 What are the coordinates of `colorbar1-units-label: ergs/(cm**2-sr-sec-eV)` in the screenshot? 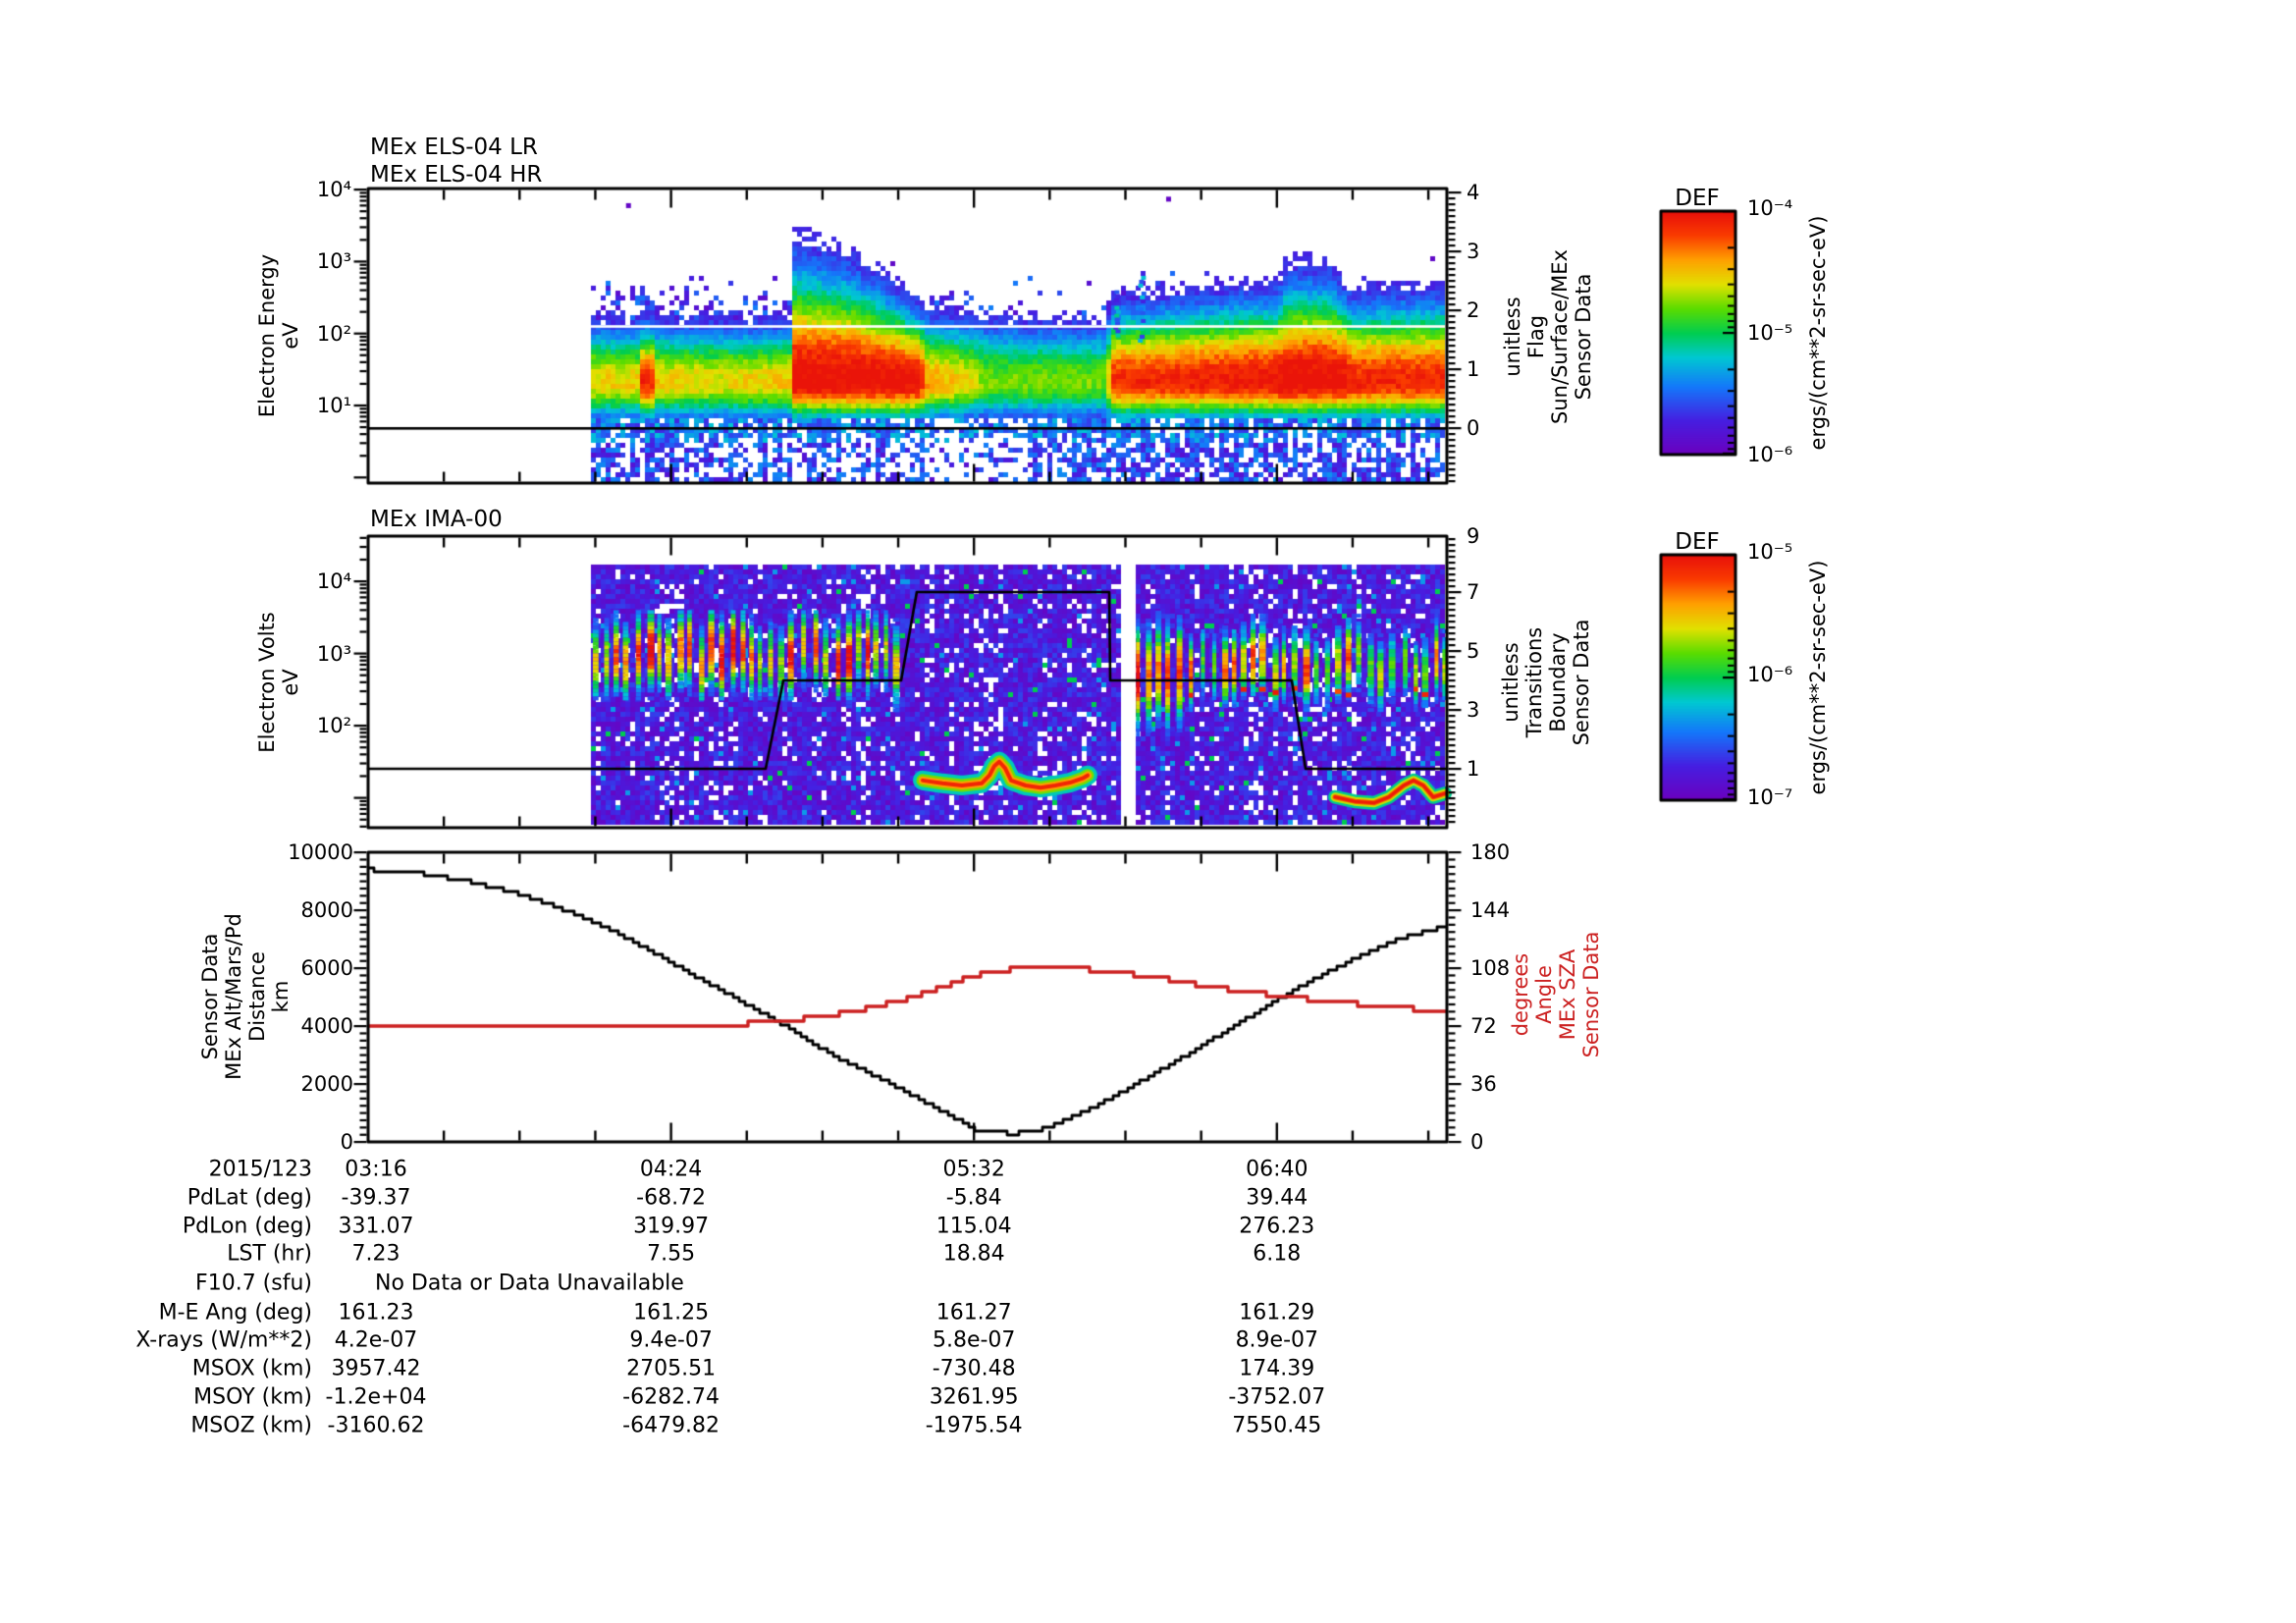 It's located at (1818, 333).